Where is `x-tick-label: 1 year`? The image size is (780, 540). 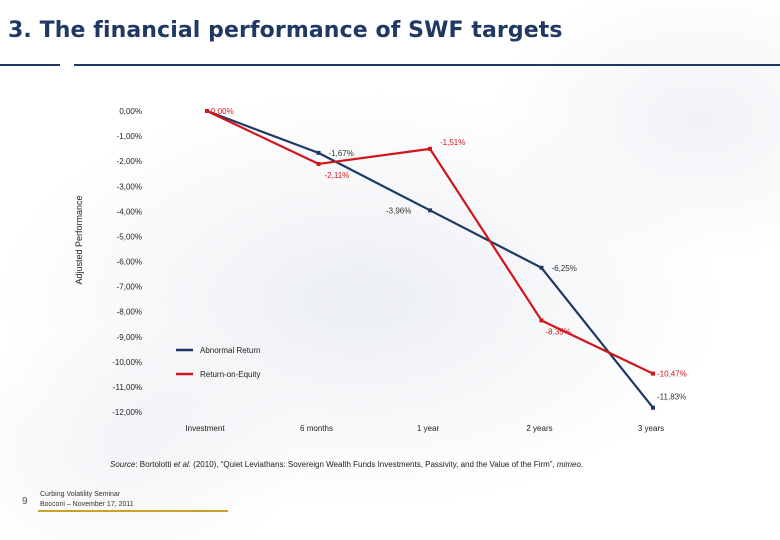
x-tick-label: 1 year is located at coordinates (428, 428).